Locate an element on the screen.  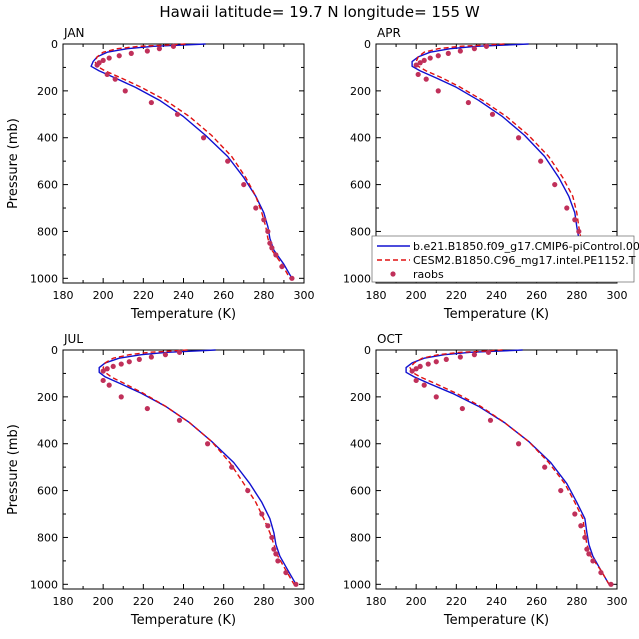
panel-label: OCT is located at coordinates (390, 339).